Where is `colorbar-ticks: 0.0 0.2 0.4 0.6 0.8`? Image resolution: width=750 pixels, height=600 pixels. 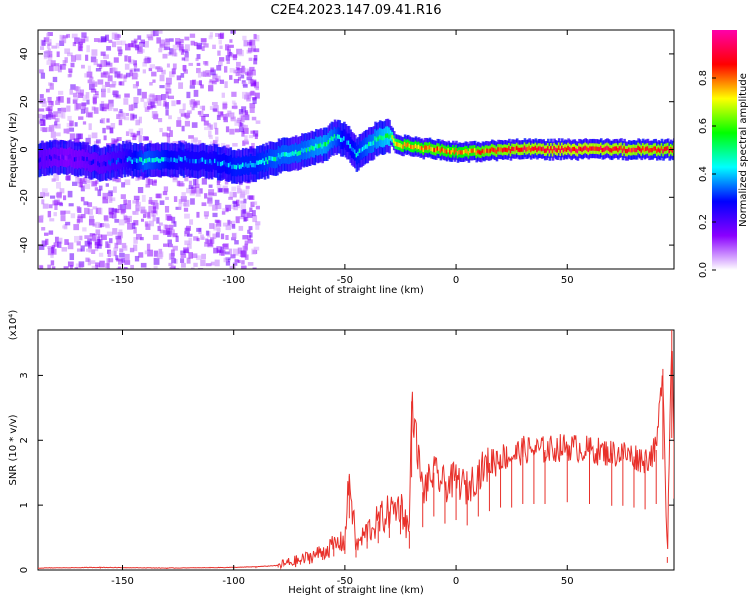
colorbar-ticks: 0.0 0.2 0.4 0.6 0.8 is located at coordinates (707, 174).